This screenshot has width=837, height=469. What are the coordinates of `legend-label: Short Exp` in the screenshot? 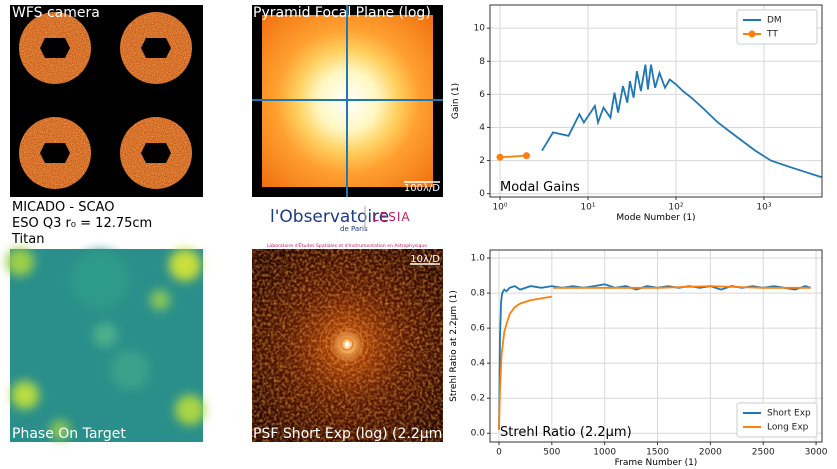 It's located at (789, 414).